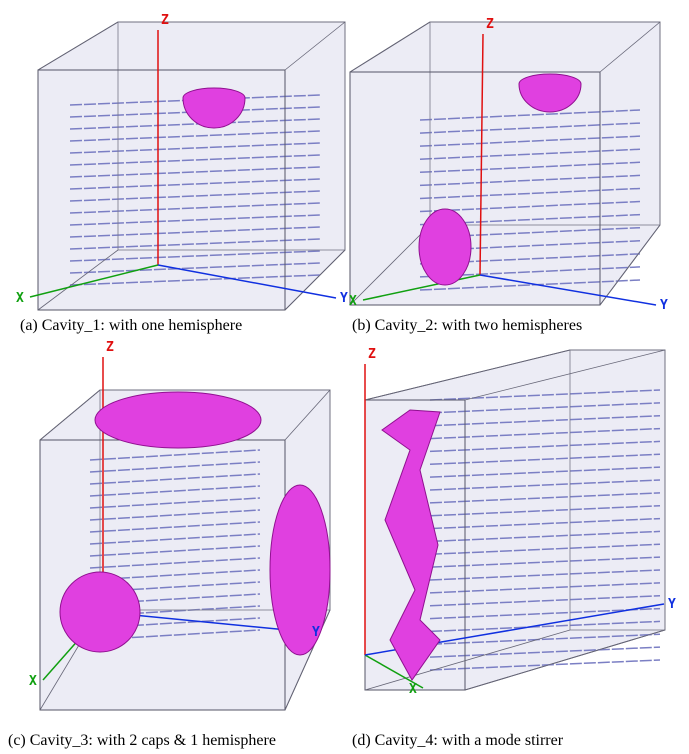  Describe the element at coordinates (481, 154) in the screenshot. I see `z-axis` at that location.